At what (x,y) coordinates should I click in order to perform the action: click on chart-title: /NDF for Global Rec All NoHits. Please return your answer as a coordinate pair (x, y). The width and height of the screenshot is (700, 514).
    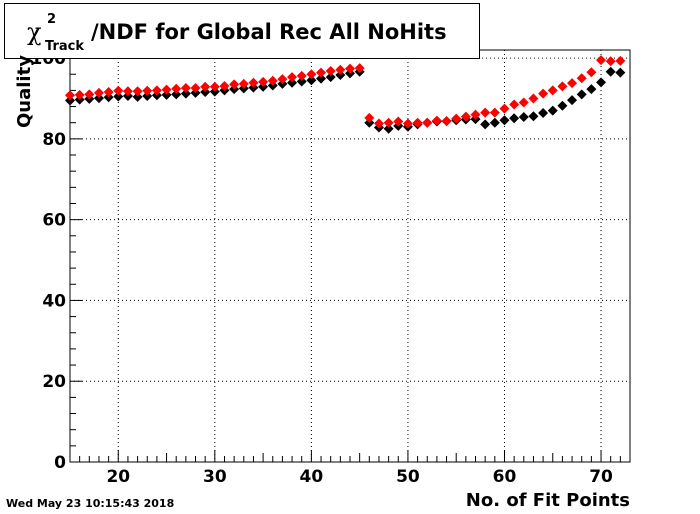
    Looking at the image, I should click on (269, 32).